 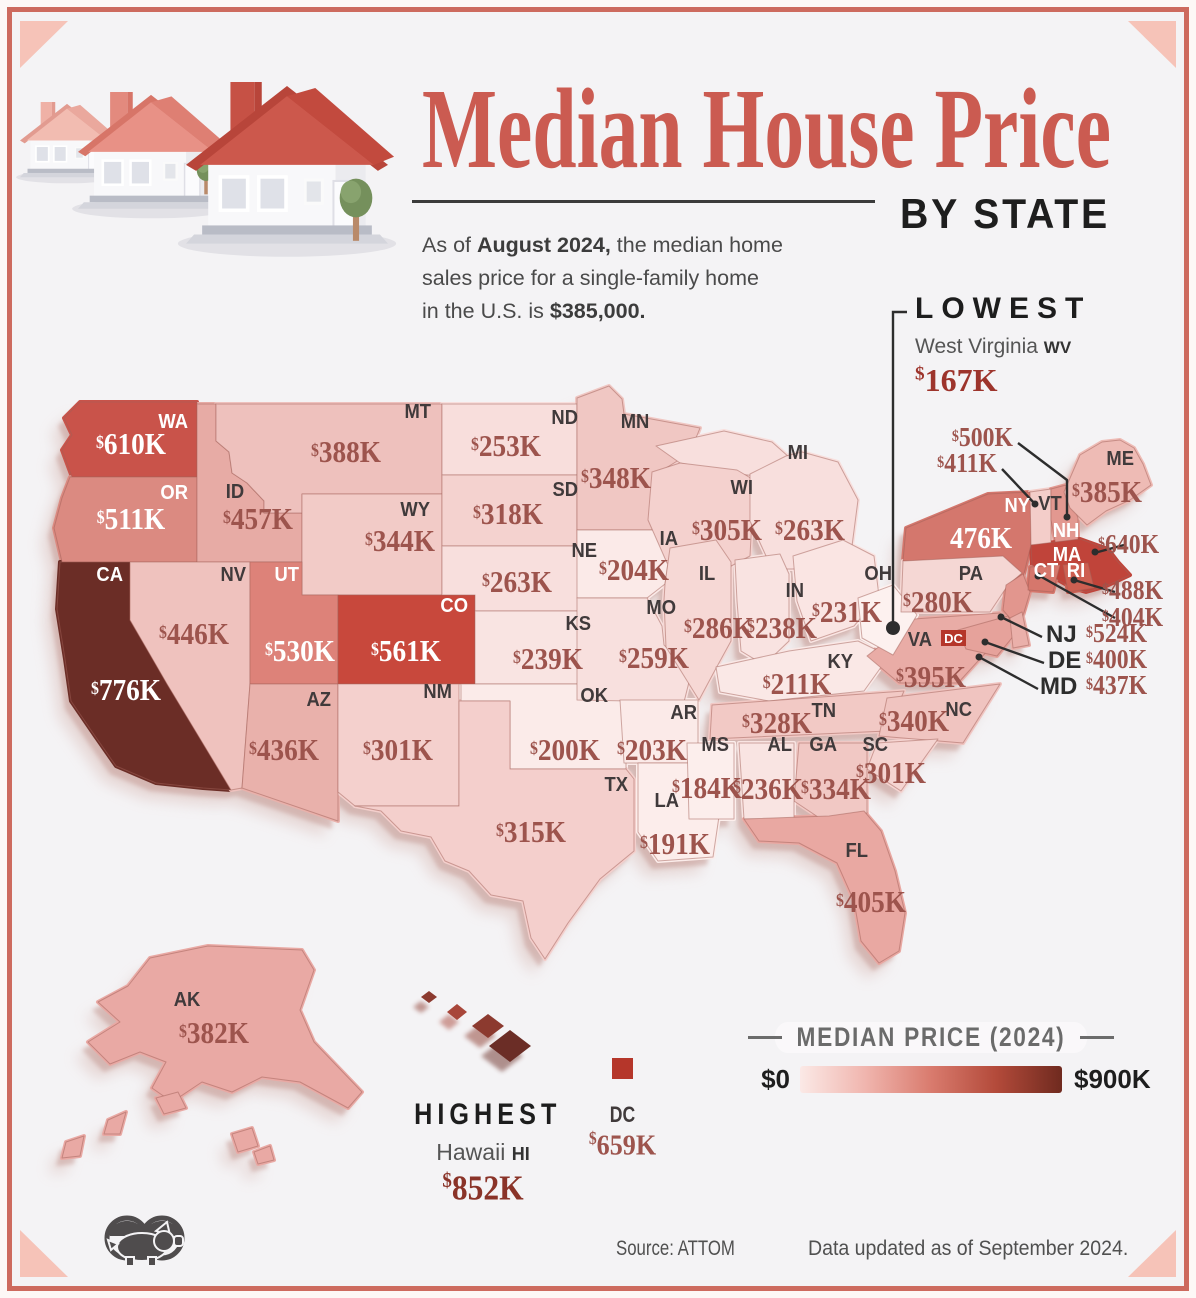 What do you see at coordinates (1066, 531) in the screenshot?
I see `svg-text: NH` at bounding box center [1066, 531].